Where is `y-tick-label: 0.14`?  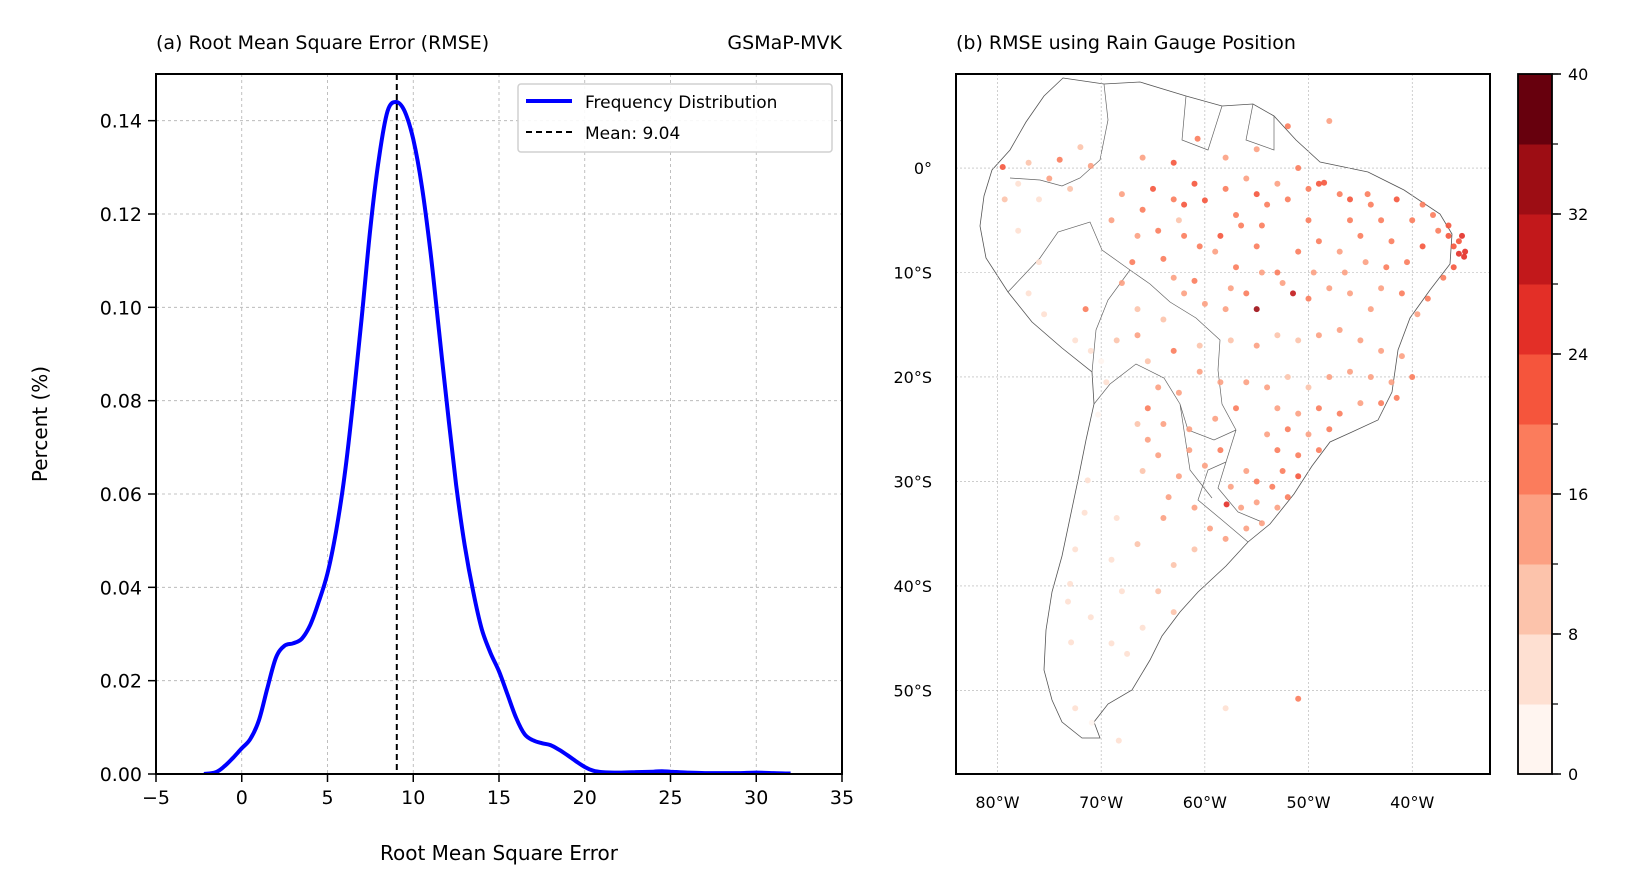 y-tick-label: 0.14 is located at coordinates (121, 122).